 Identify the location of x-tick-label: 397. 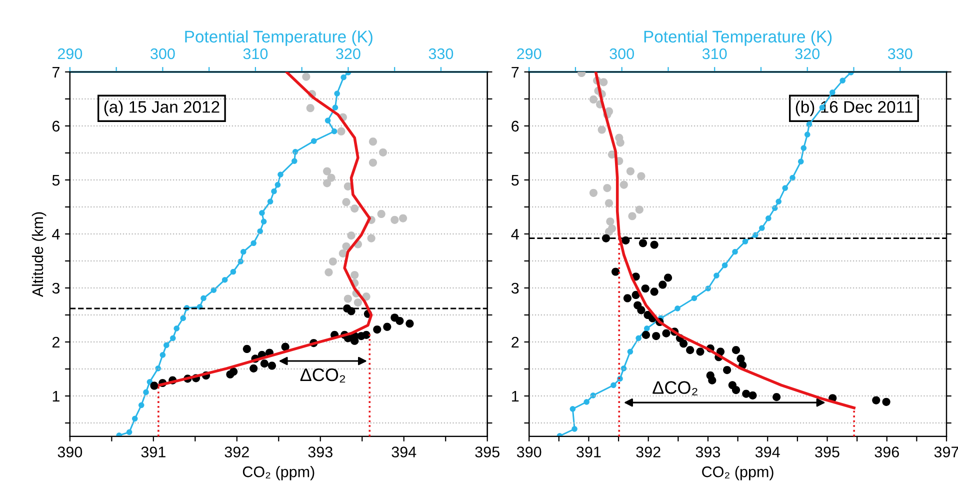
(946, 452).